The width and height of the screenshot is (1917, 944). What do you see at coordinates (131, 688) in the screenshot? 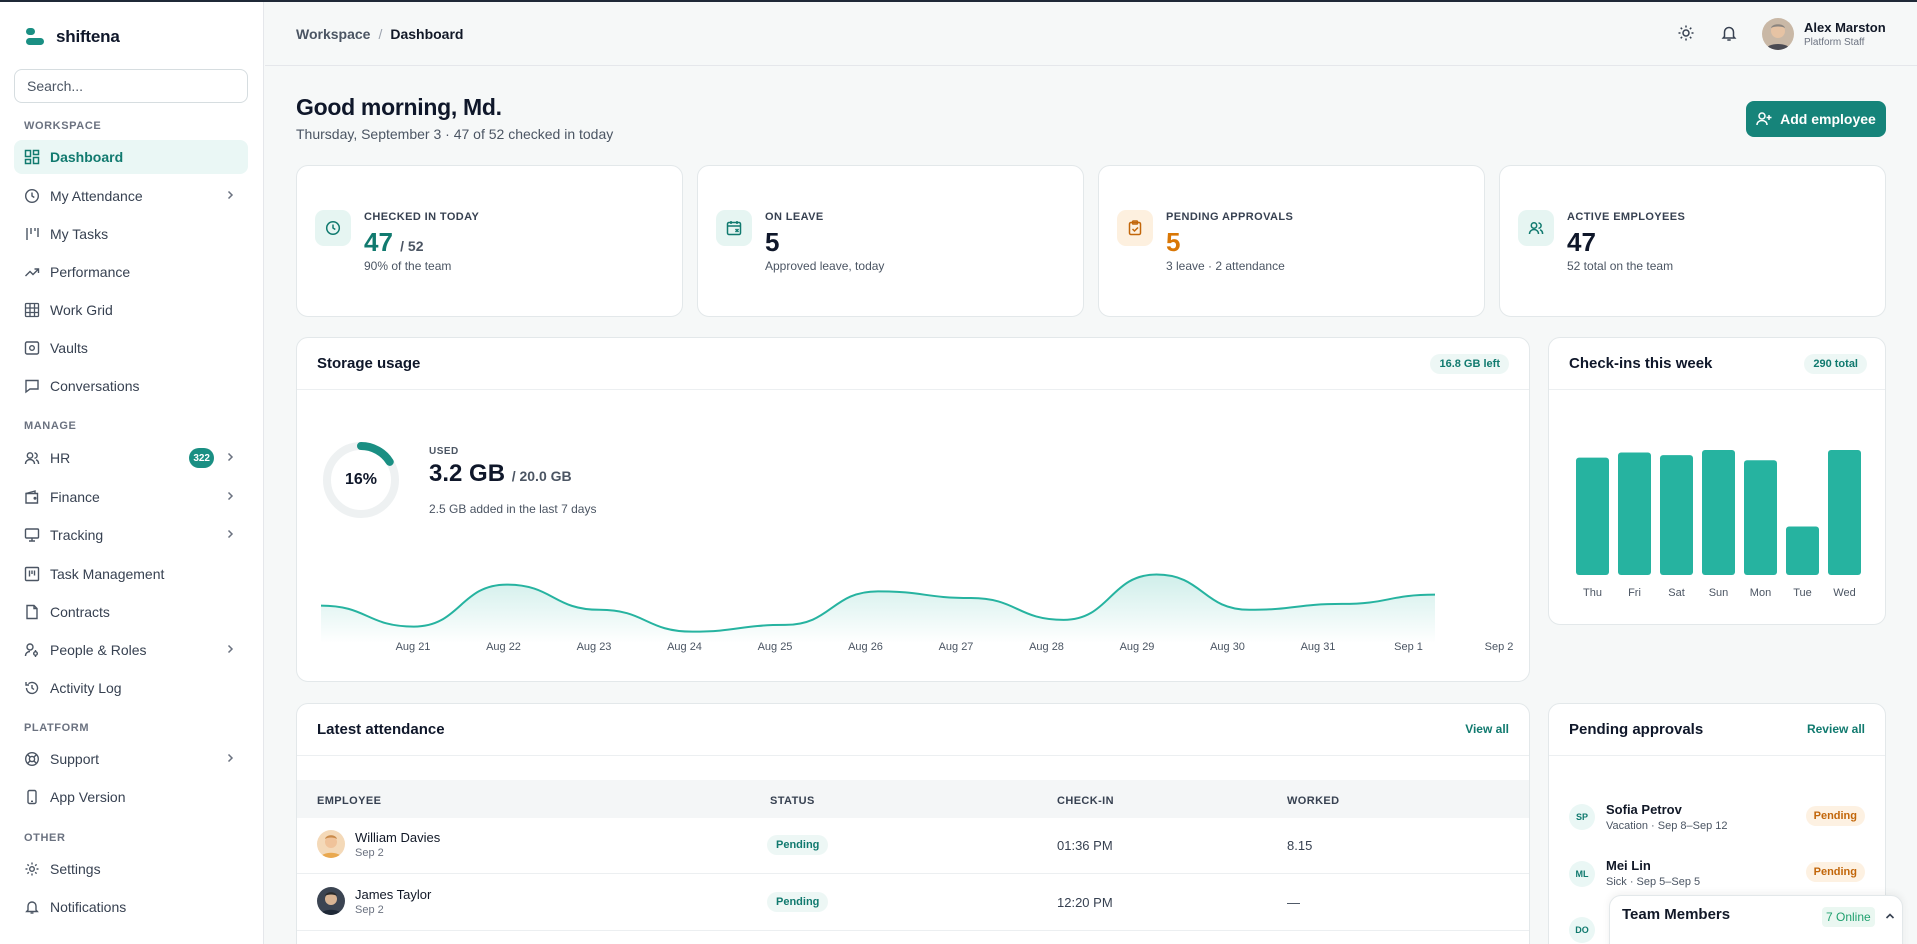
I see `sidebar-item-activity-log: Activity Log` at bounding box center [131, 688].